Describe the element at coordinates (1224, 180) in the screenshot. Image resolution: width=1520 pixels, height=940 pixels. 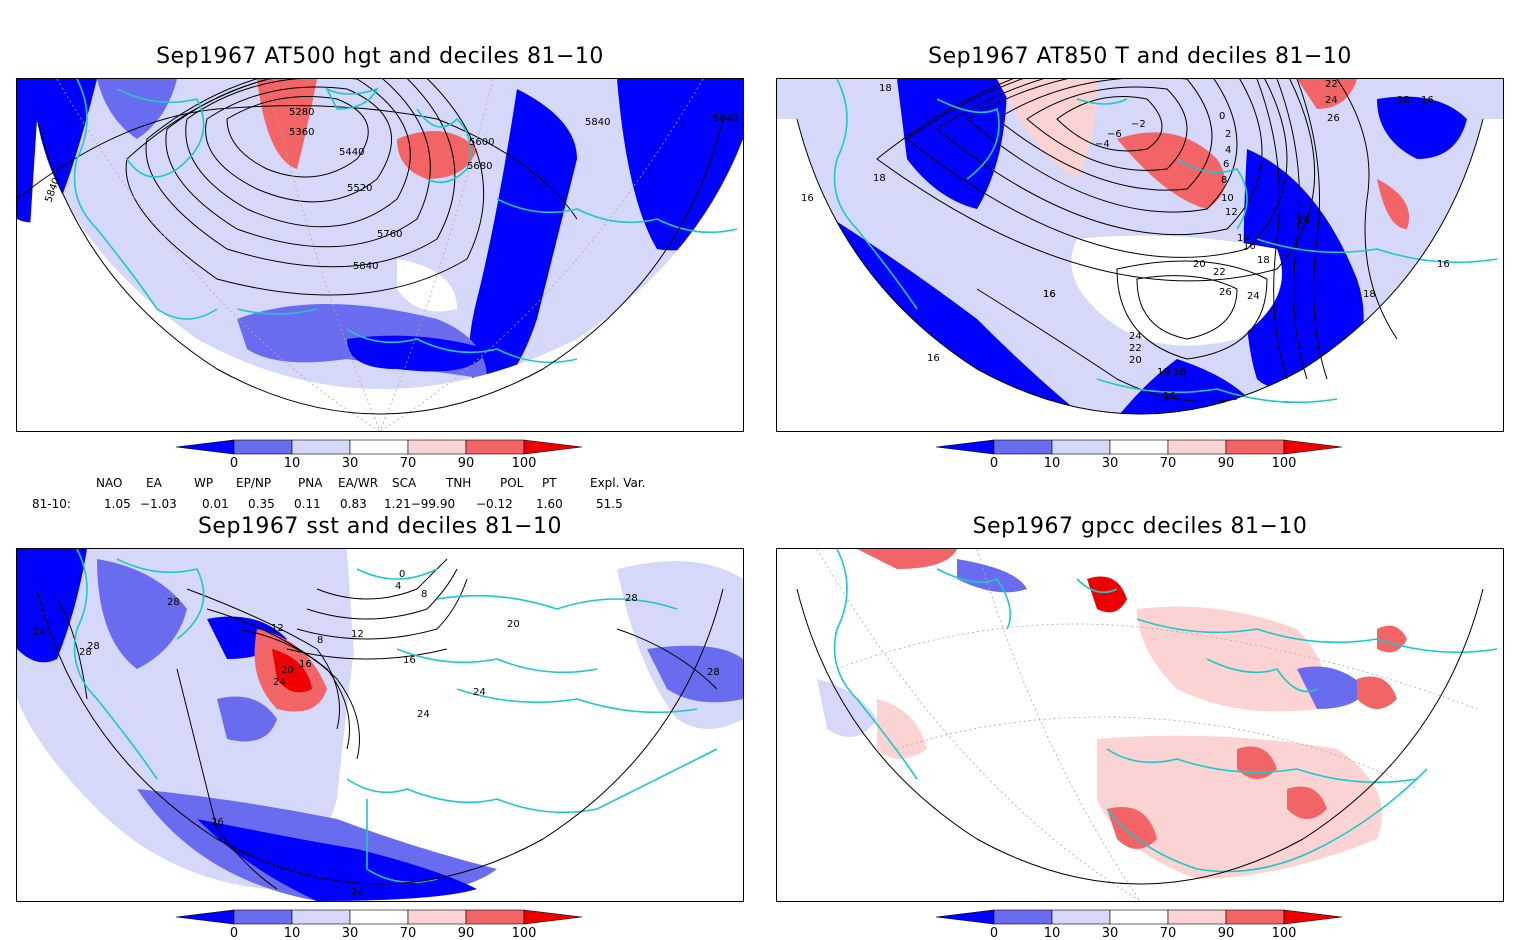
I see `contour-label: 8` at that location.